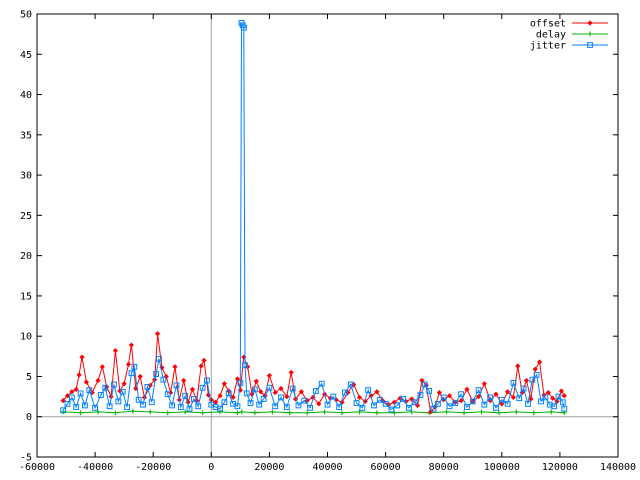 The width and height of the screenshot is (640, 480). What do you see at coordinates (313, 373) in the screenshot?
I see `offset-line` at bounding box center [313, 373].